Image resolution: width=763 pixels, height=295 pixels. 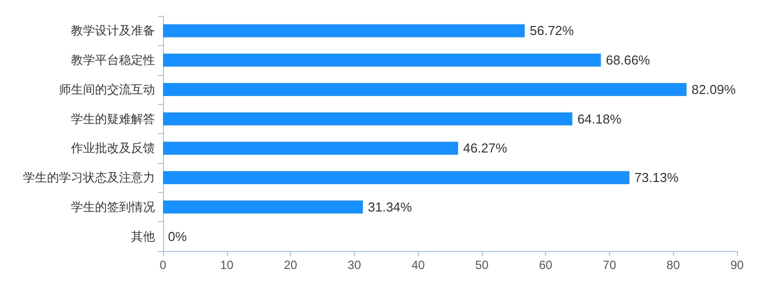 I want to click on x-tick-label: 90, so click(x=737, y=265).